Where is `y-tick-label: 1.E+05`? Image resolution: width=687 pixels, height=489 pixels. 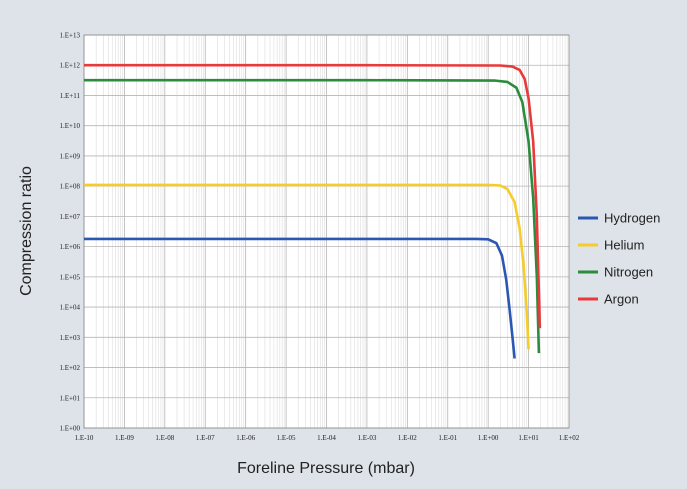 y-tick-label: 1.E+05 is located at coordinates (70, 277).